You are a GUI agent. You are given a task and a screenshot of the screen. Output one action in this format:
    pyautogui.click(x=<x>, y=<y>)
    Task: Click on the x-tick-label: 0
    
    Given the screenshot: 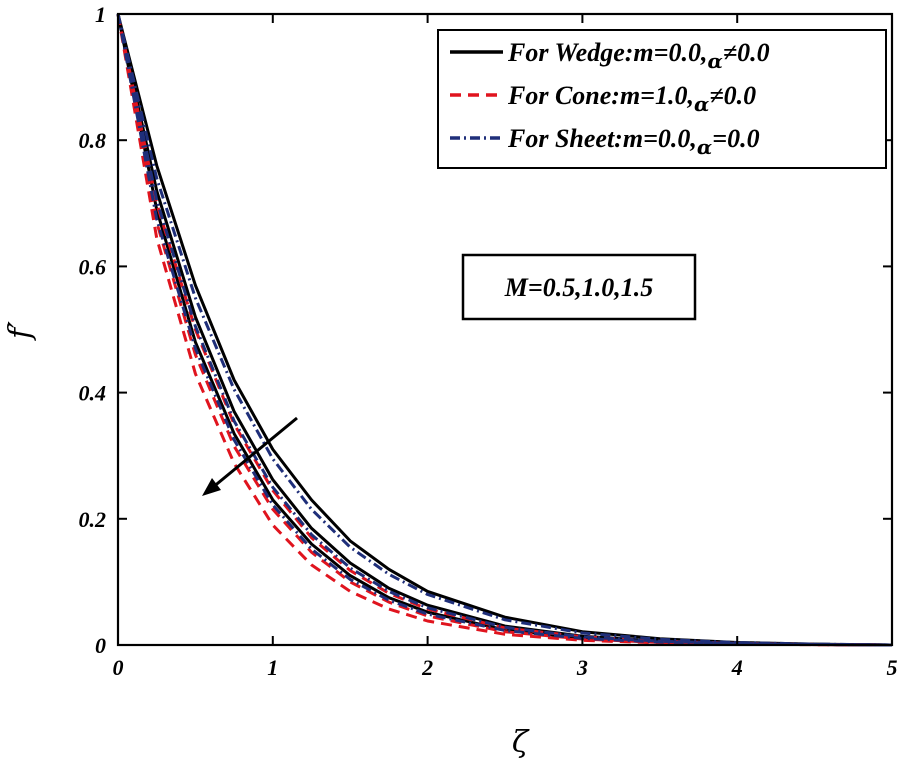 What is the action you would take?
    pyautogui.click(x=118, y=667)
    